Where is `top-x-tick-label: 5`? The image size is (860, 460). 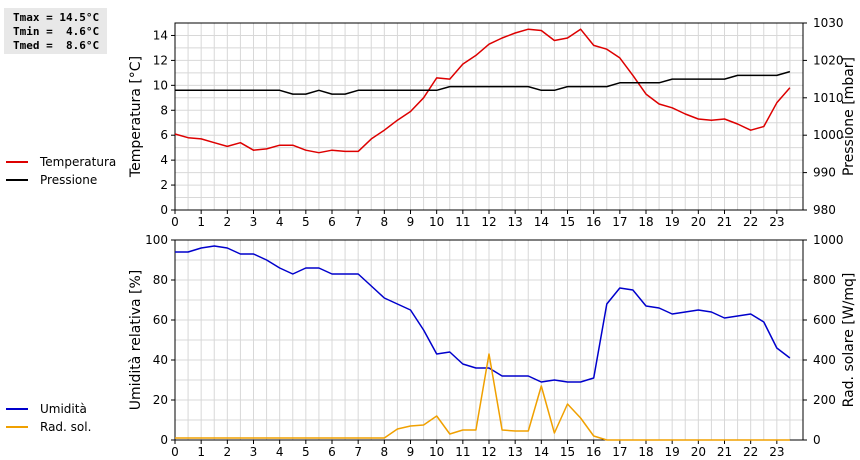 top-x-tick-label: 5 is located at coordinates (306, 222).